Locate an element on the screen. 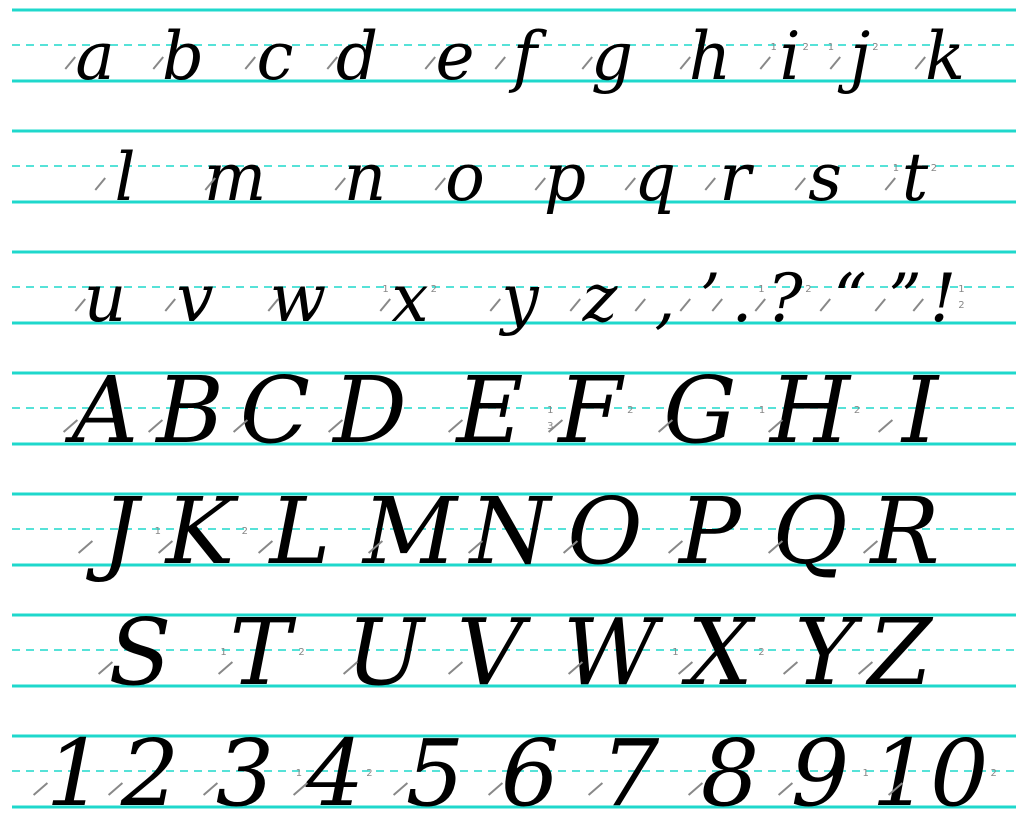 This screenshot has height=819, width=1024. cursive-glyph-Q: Q is located at coordinates (809, 531).